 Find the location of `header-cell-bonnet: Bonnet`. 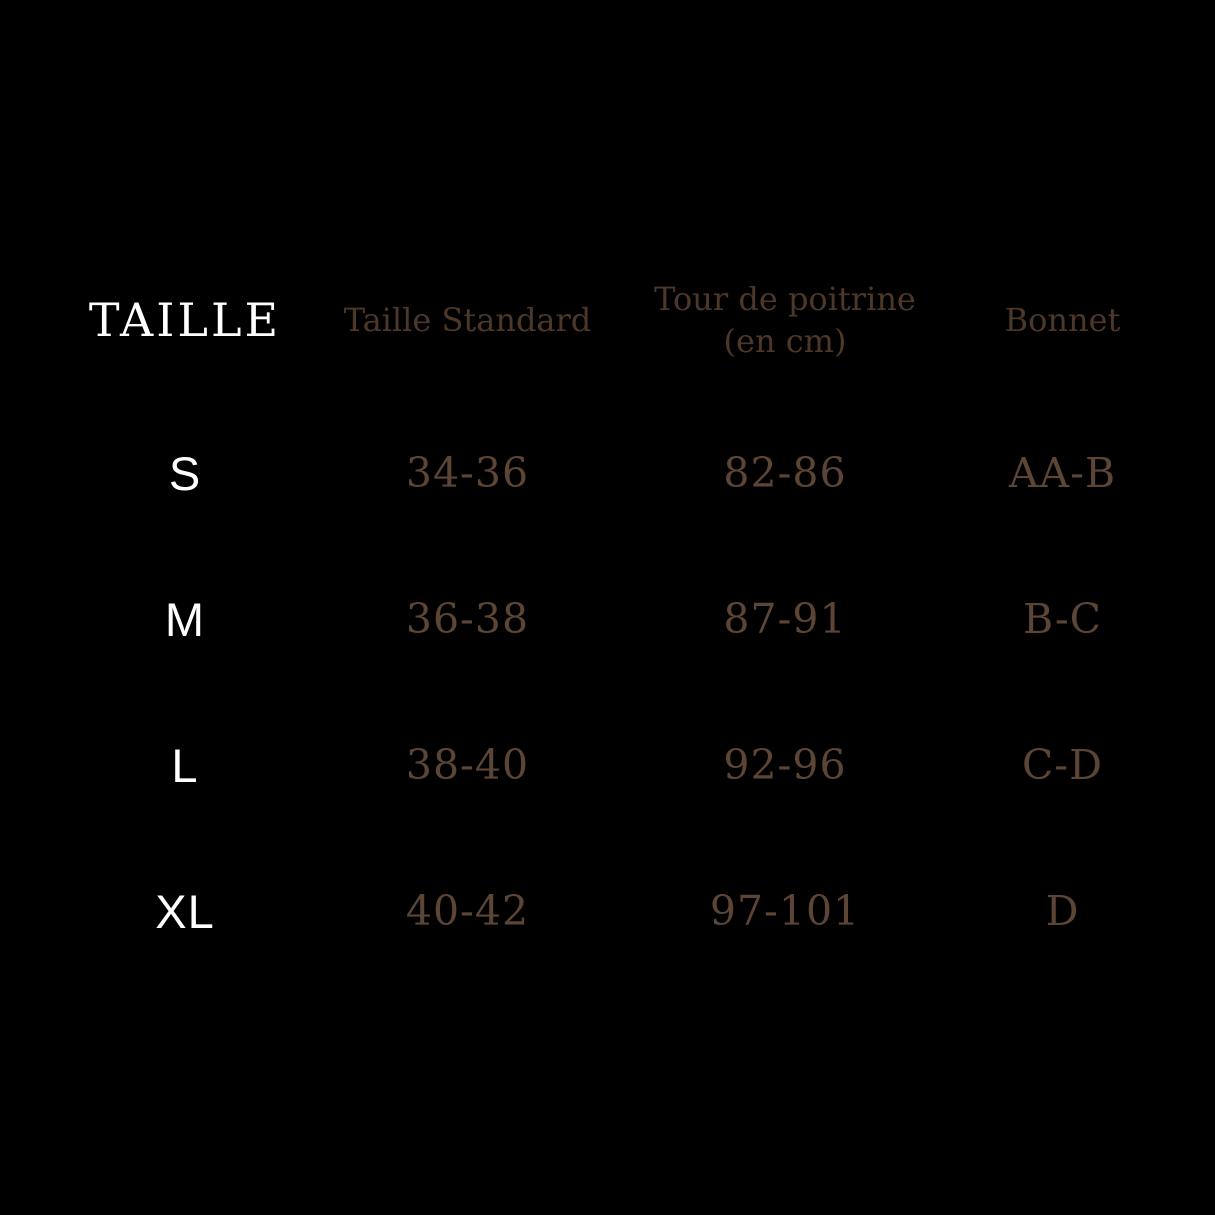

header-cell-bonnet: Bonnet is located at coordinates (1062, 320).